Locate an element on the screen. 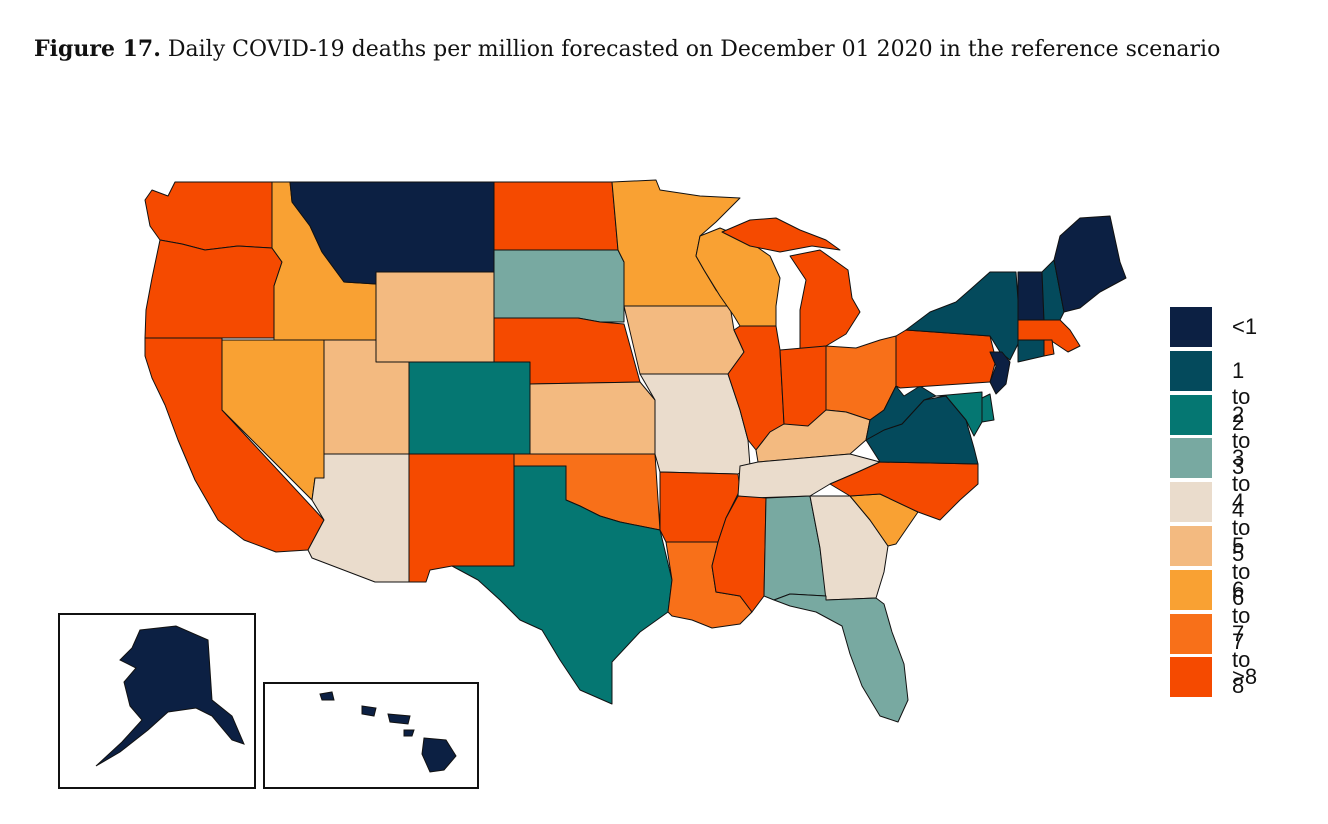 The height and width of the screenshot is (824, 1328). state-NY is located at coordinates (962, 316).